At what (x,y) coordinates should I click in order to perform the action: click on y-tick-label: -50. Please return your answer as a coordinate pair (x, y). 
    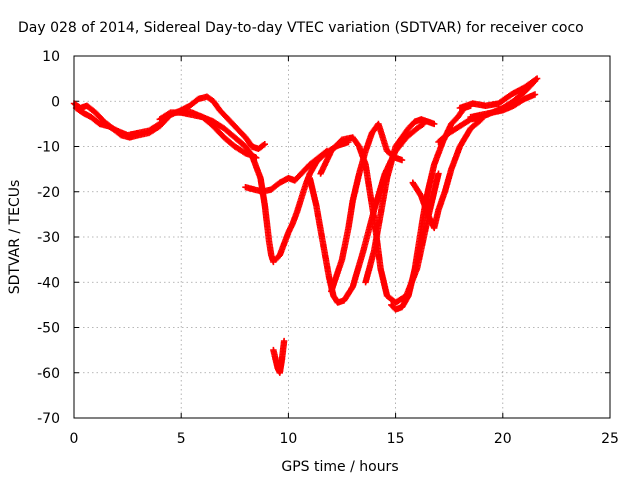
    Looking at the image, I should click on (48, 329).